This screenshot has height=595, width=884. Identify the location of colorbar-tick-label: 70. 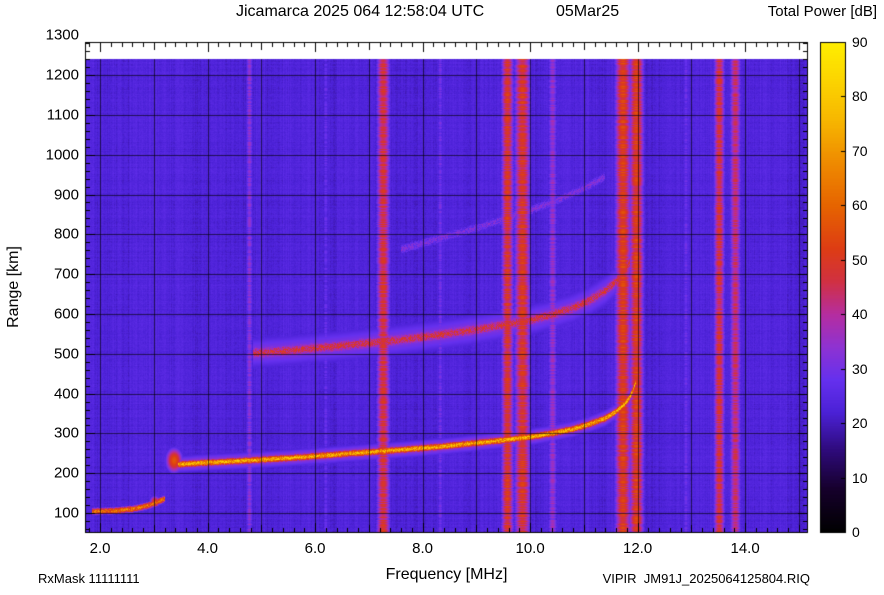
(860, 150).